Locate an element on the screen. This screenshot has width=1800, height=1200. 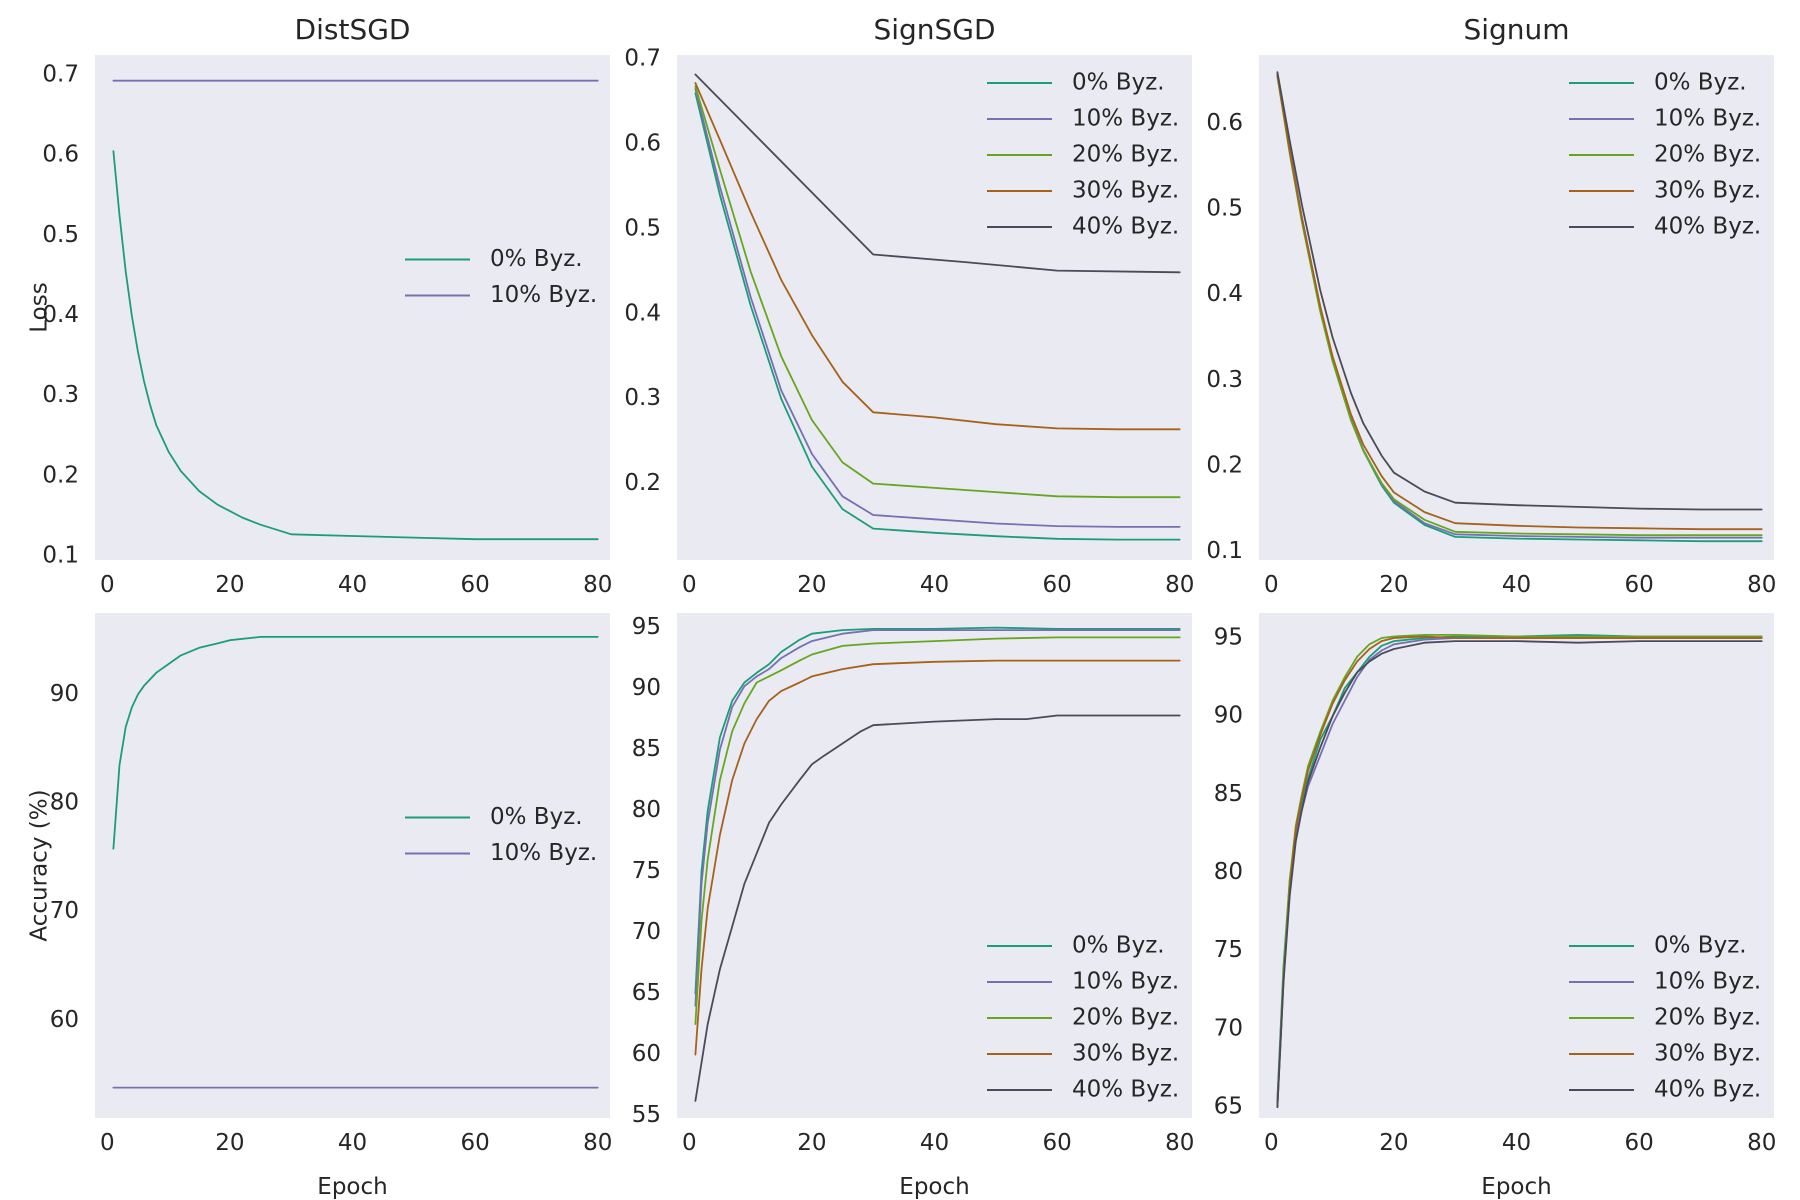
panel-title: Signum is located at coordinates (1516, 29).